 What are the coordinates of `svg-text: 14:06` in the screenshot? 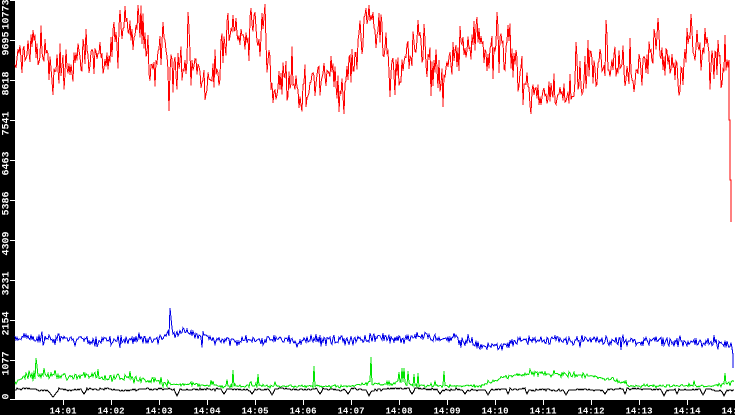 It's located at (302, 411).